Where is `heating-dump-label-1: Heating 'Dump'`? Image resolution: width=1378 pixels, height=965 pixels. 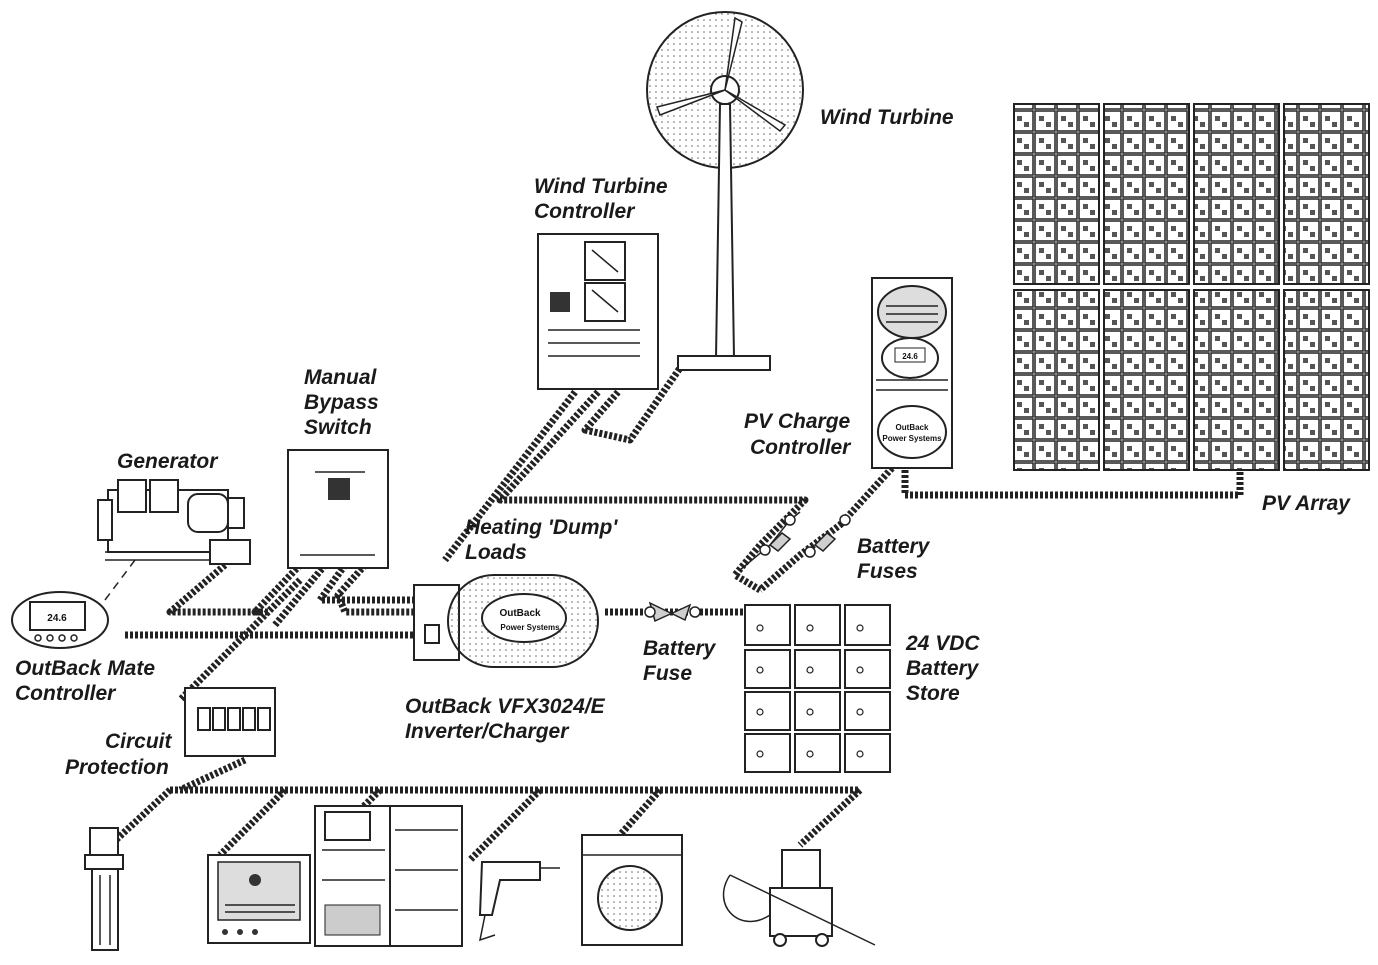 heating-dump-label-1: Heating 'Dump' is located at coordinates (541, 527).